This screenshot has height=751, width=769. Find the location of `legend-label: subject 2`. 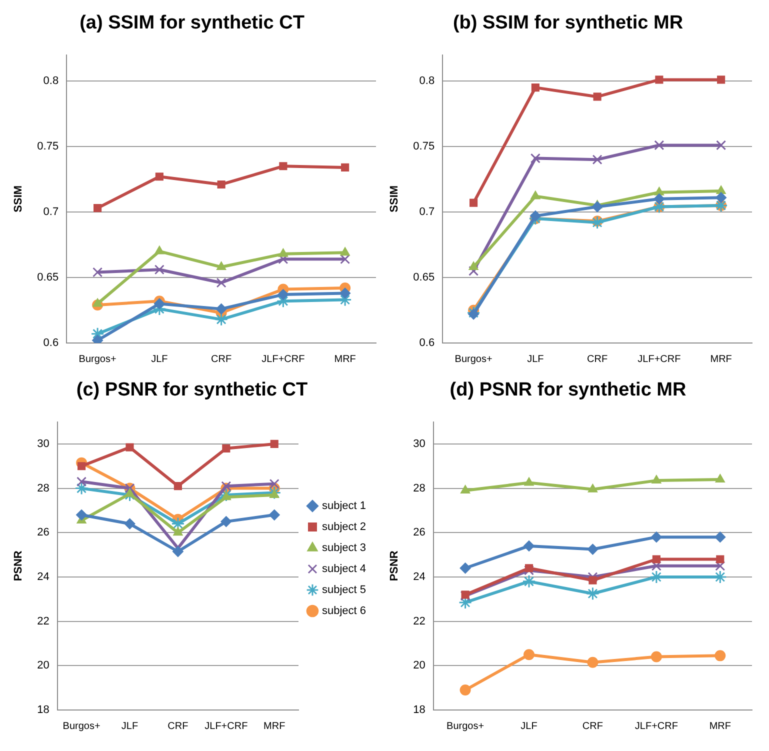

legend-label: subject 2 is located at coordinates (344, 527).